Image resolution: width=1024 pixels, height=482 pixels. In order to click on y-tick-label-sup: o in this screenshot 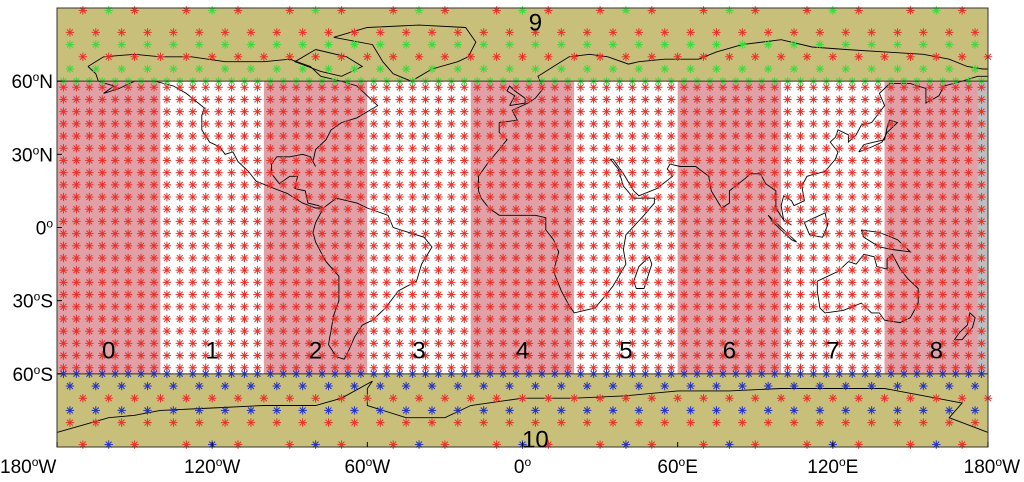, I will do `click(37, 297)`.